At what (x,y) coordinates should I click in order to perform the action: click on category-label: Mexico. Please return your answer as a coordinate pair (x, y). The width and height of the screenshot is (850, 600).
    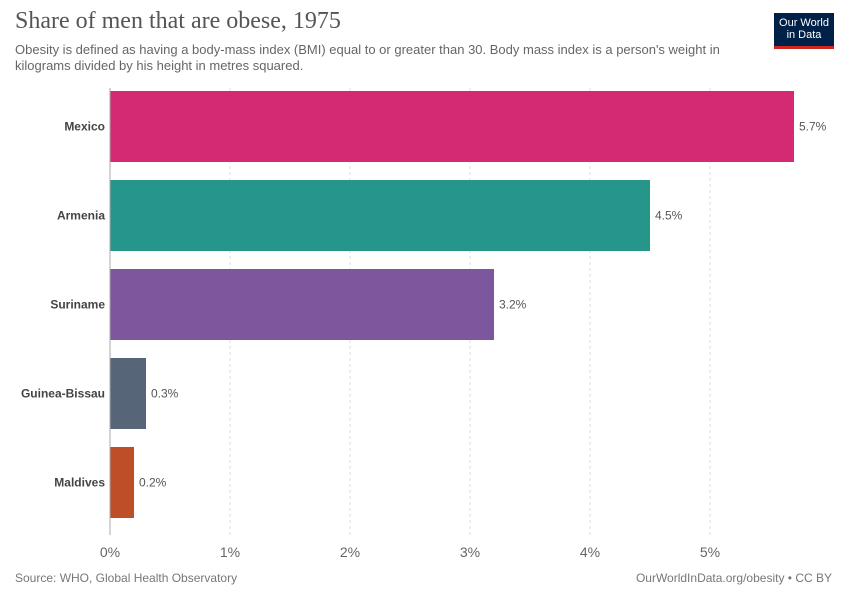
    Looking at the image, I should click on (84, 127).